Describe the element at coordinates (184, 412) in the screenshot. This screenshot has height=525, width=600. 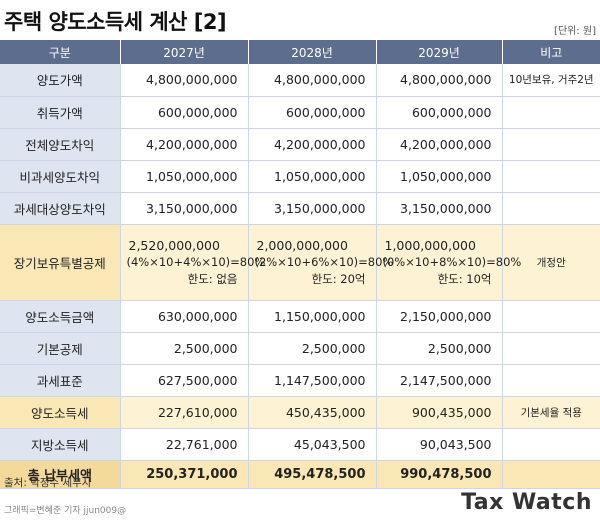
I see `cell-2027: 227,610,000` at that location.